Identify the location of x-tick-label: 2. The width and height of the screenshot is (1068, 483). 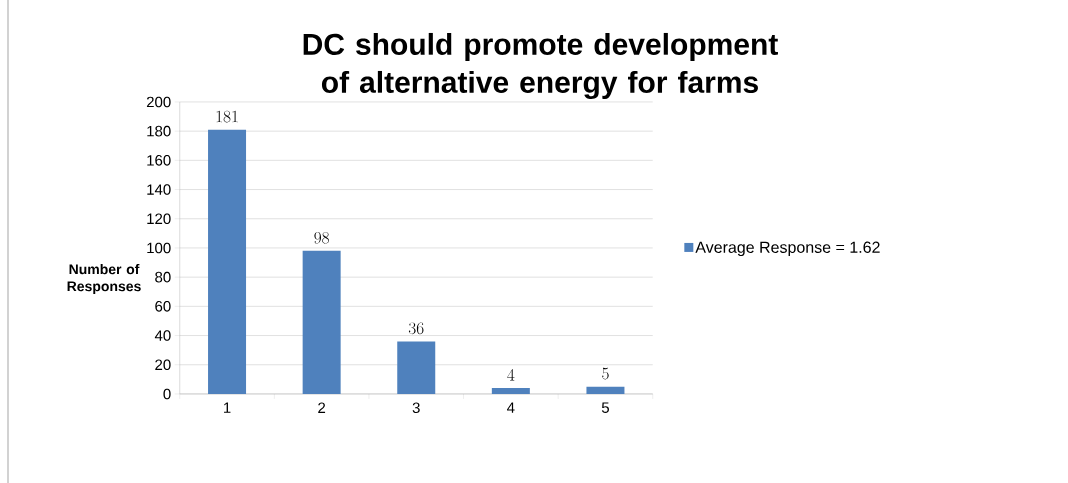
(322, 407).